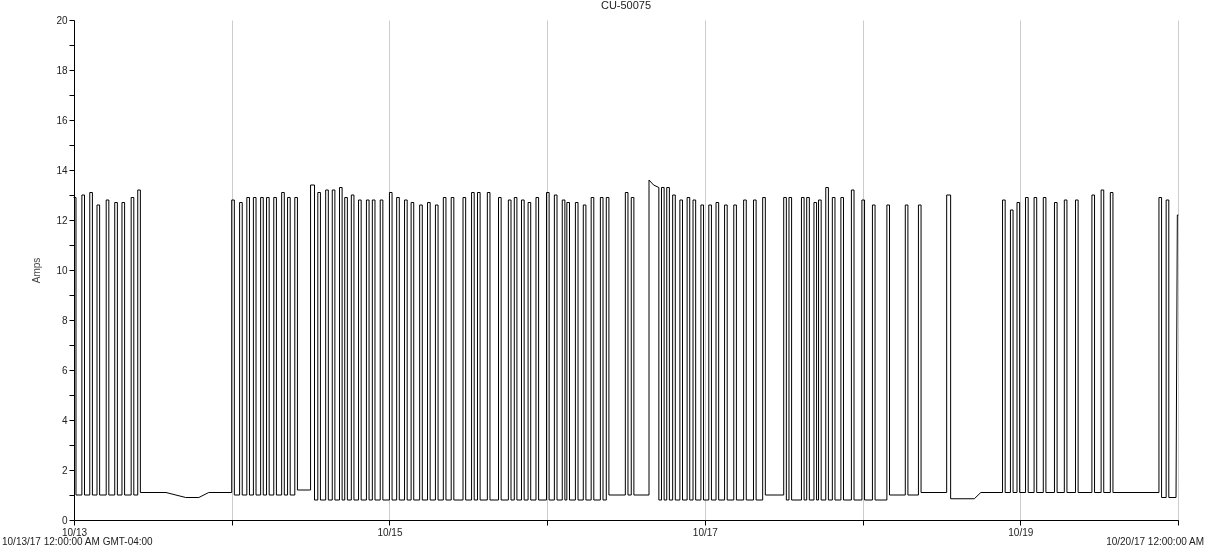 The image size is (1206, 555). What do you see at coordinates (64, 520) in the screenshot?
I see `y-tick-label: 0` at bounding box center [64, 520].